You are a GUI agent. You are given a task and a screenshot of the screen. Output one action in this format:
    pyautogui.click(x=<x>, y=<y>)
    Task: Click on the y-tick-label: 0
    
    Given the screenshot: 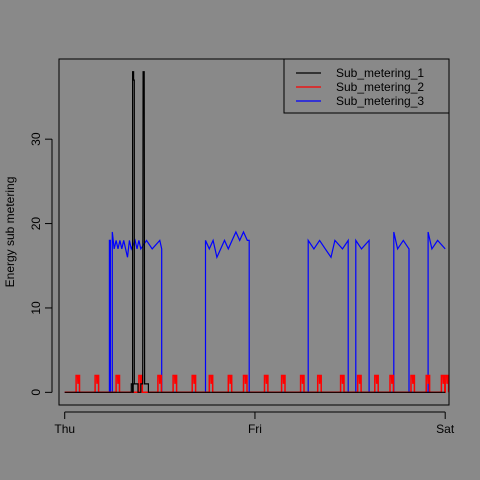 What is the action you would take?
    pyautogui.click(x=36, y=392)
    